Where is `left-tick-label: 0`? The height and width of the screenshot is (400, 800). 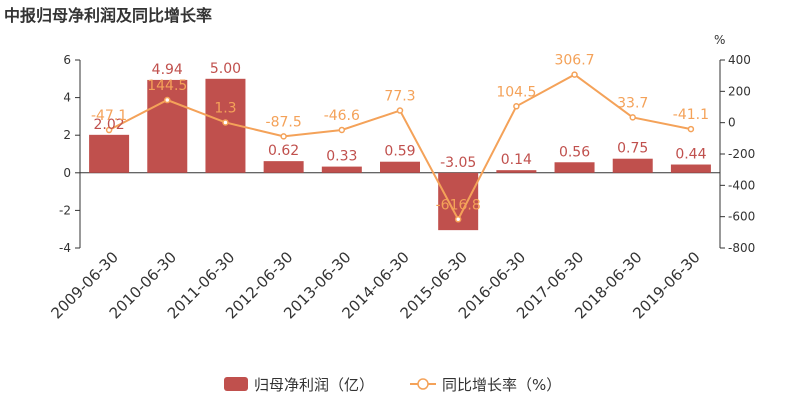 left-tick-label: 0 is located at coordinates (67, 173).